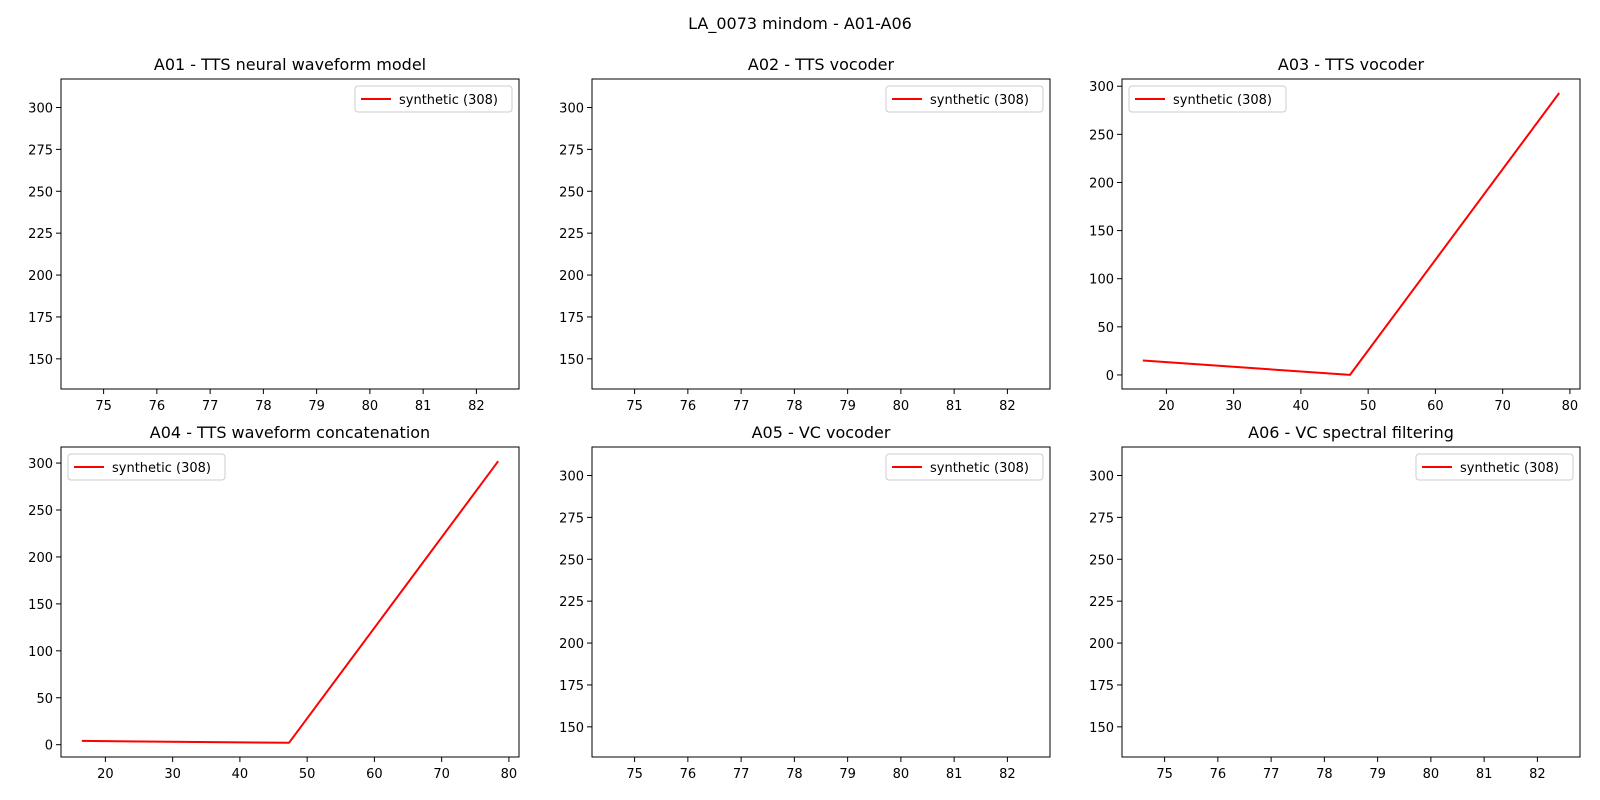 This screenshot has width=1600, height=800. What do you see at coordinates (821, 64) in the screenshot?
I see `subplot-title: A02 - TTS vocoder` at bounding box center [821, 64].